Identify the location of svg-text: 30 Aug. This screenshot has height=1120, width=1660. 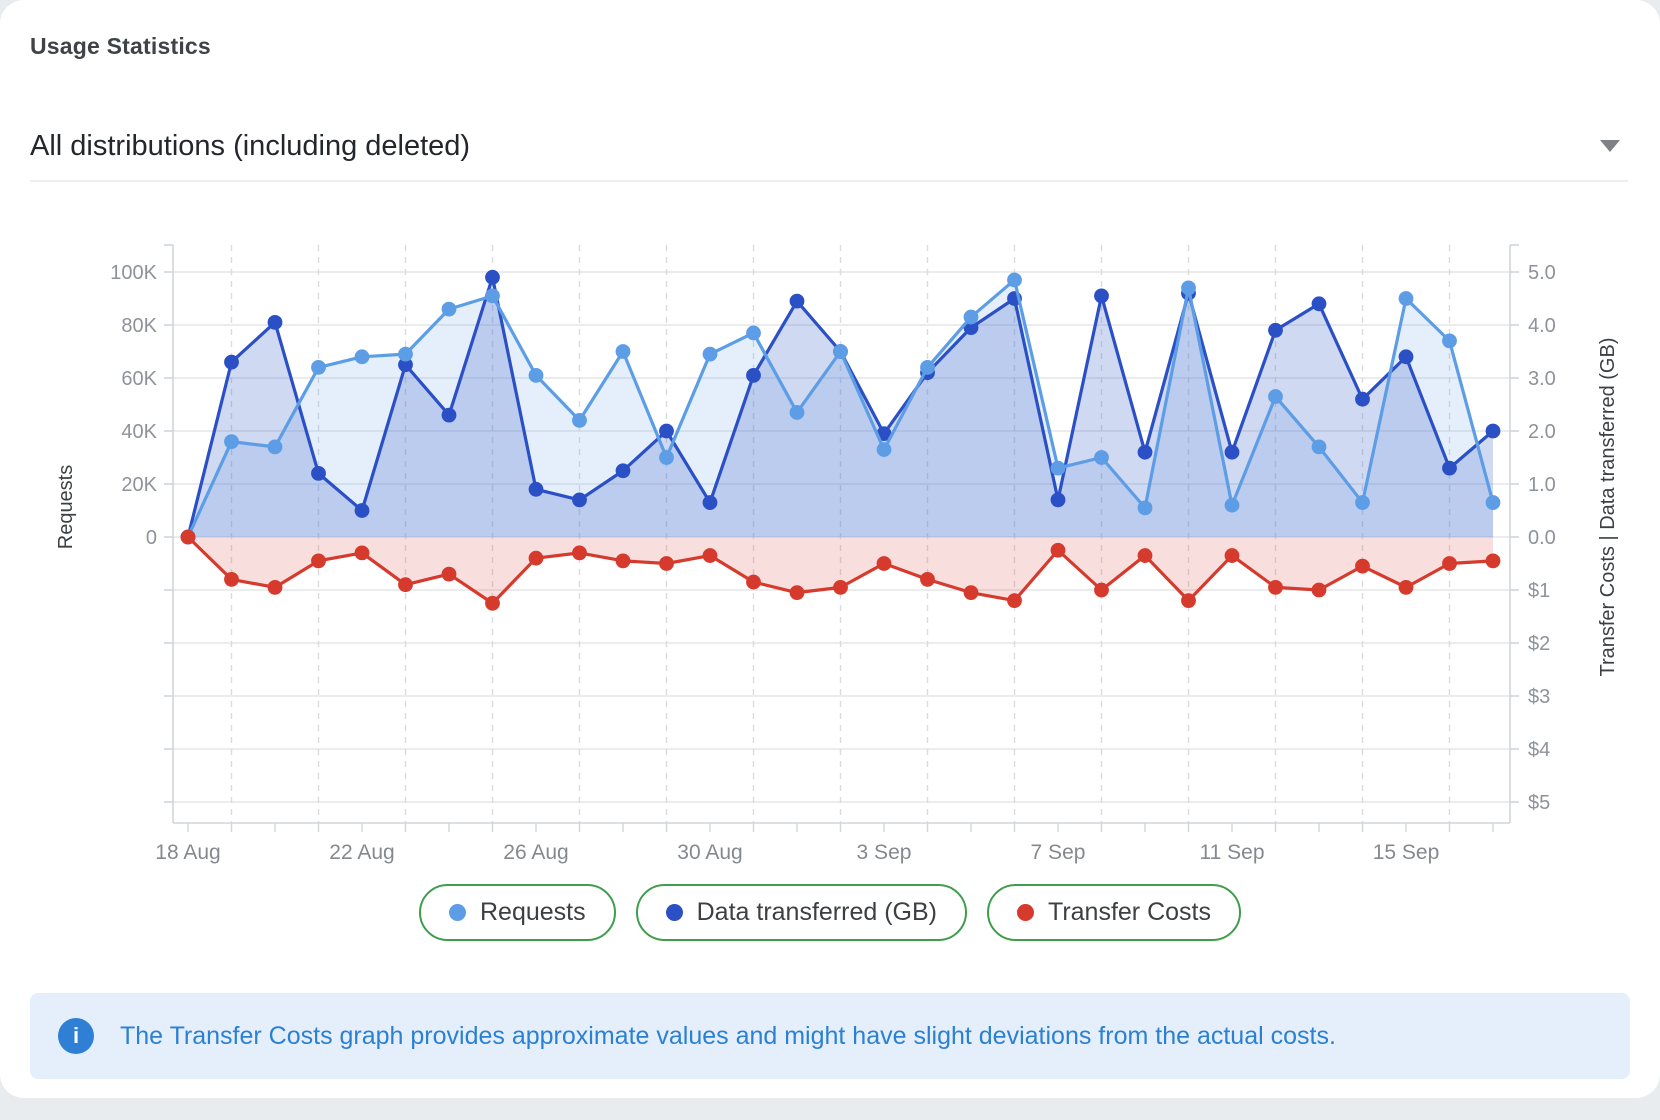
(709, 852).